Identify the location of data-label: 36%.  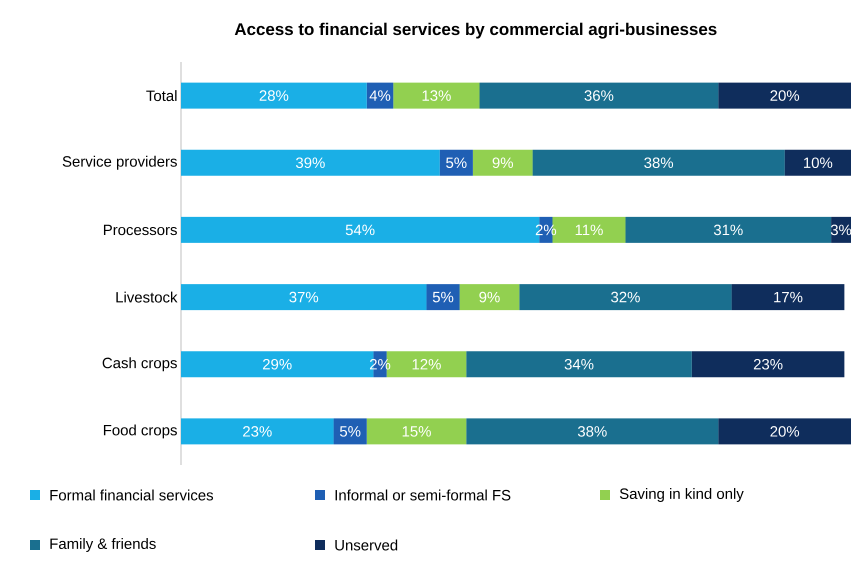
(599, 95).